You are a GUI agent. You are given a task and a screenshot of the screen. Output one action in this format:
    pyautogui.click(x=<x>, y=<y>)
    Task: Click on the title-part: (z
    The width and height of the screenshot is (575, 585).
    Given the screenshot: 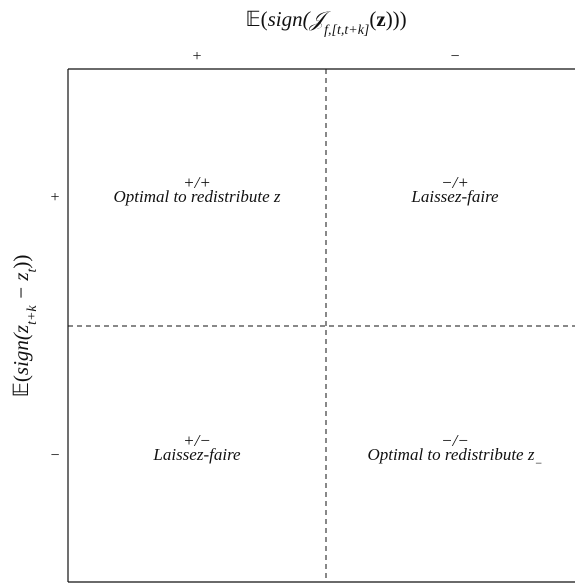 What is the action you would take?
    pyautogui.click(x=21, y=332)
    